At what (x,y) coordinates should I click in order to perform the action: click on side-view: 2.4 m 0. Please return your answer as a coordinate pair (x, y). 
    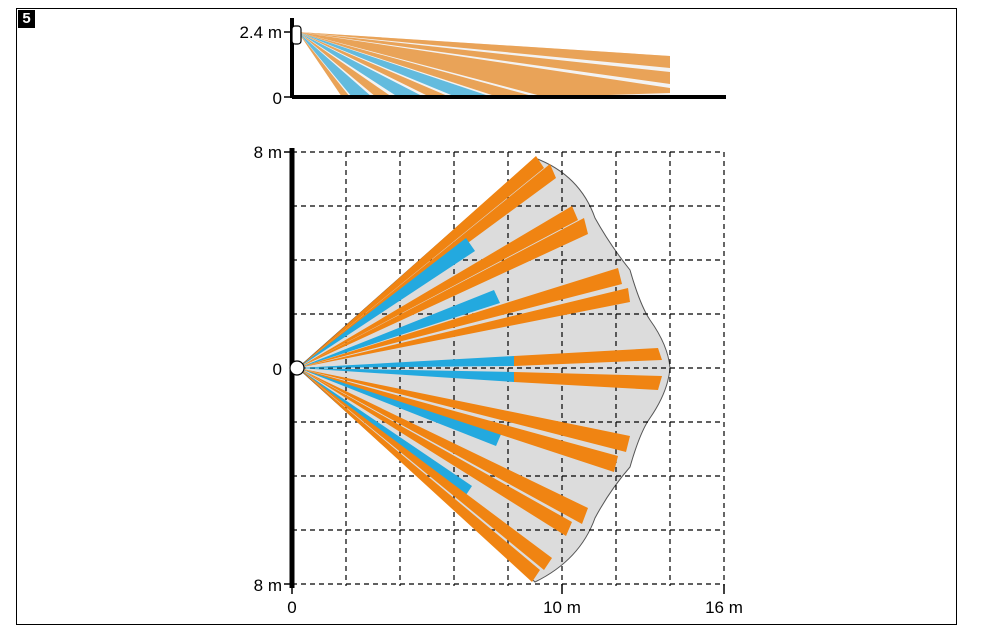
    Looking at the image, I should click on (482, 63).